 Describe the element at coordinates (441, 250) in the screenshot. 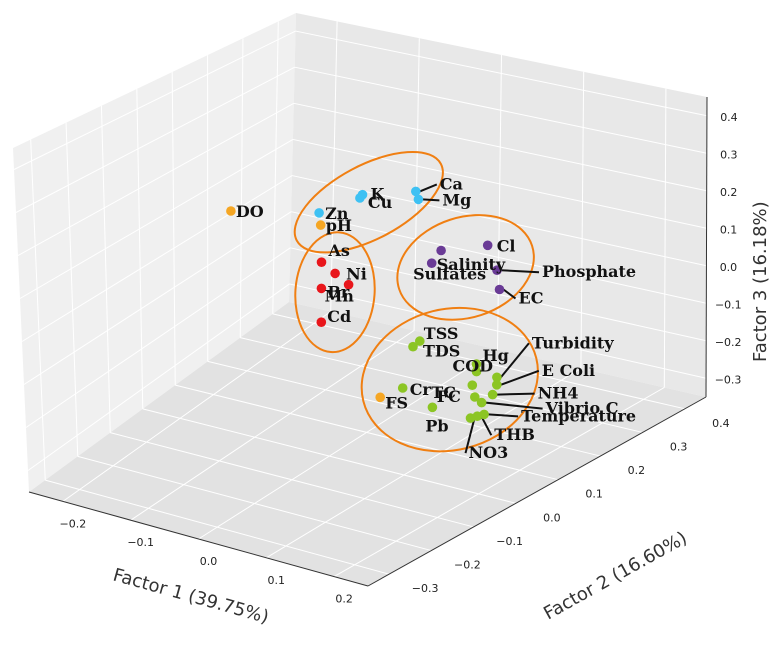

I see `point-sulfates` at that location.